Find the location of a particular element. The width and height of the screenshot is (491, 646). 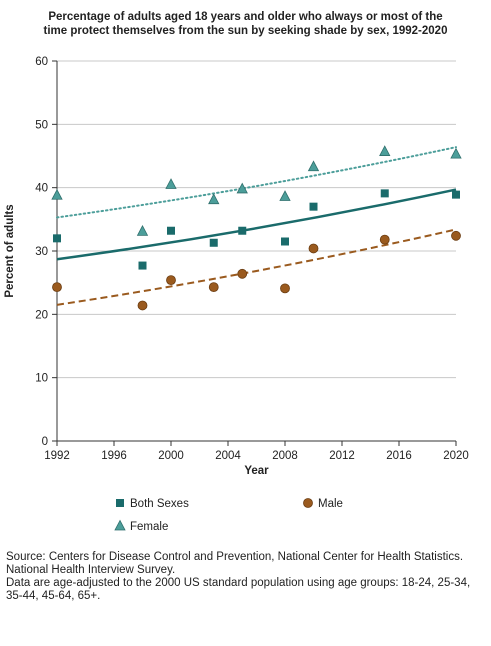

trend-line-female is located at coordinates (256, 182).